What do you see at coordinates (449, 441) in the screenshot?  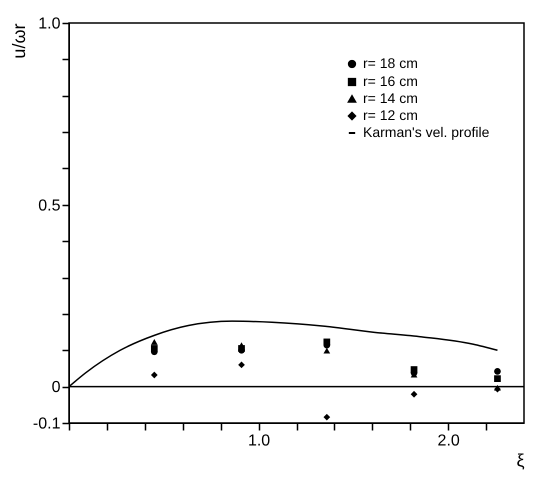 I see `x-tick-label: 2.0` at bounding box center [449, 441].